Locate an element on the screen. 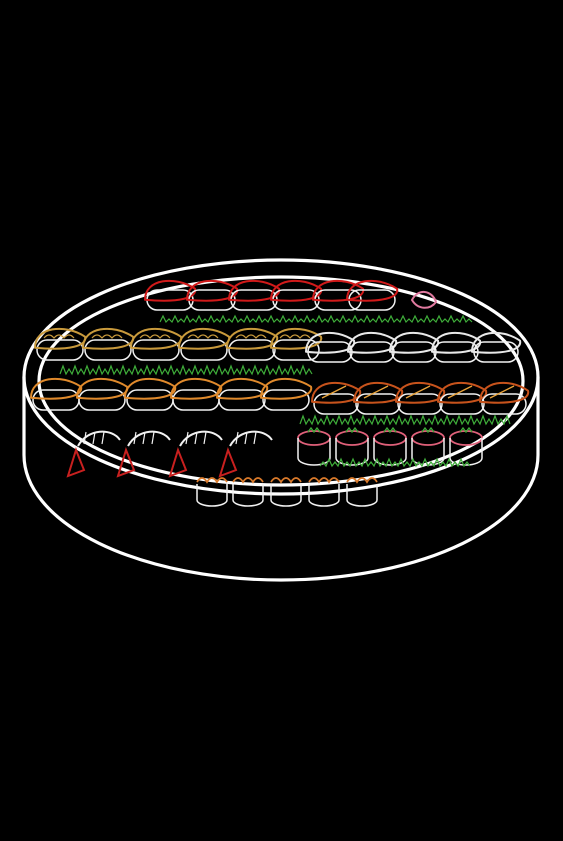  white-fish-nigiri is located at coordinates (496, 347).